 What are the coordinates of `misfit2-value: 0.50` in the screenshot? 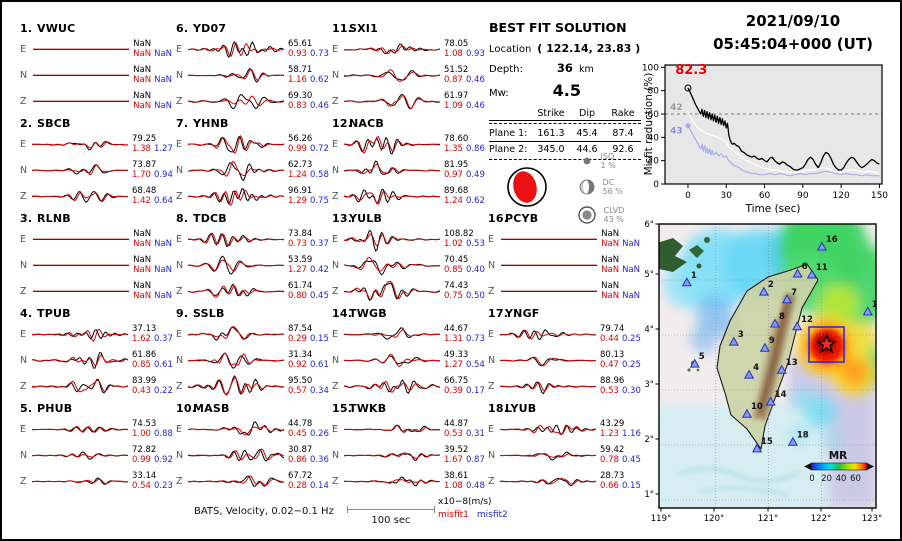 It's located at (475, 296).